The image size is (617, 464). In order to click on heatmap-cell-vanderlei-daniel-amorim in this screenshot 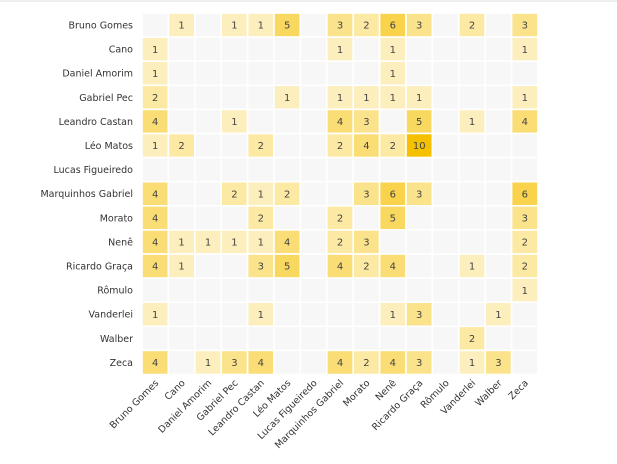, I will do `click(208, 314)`.